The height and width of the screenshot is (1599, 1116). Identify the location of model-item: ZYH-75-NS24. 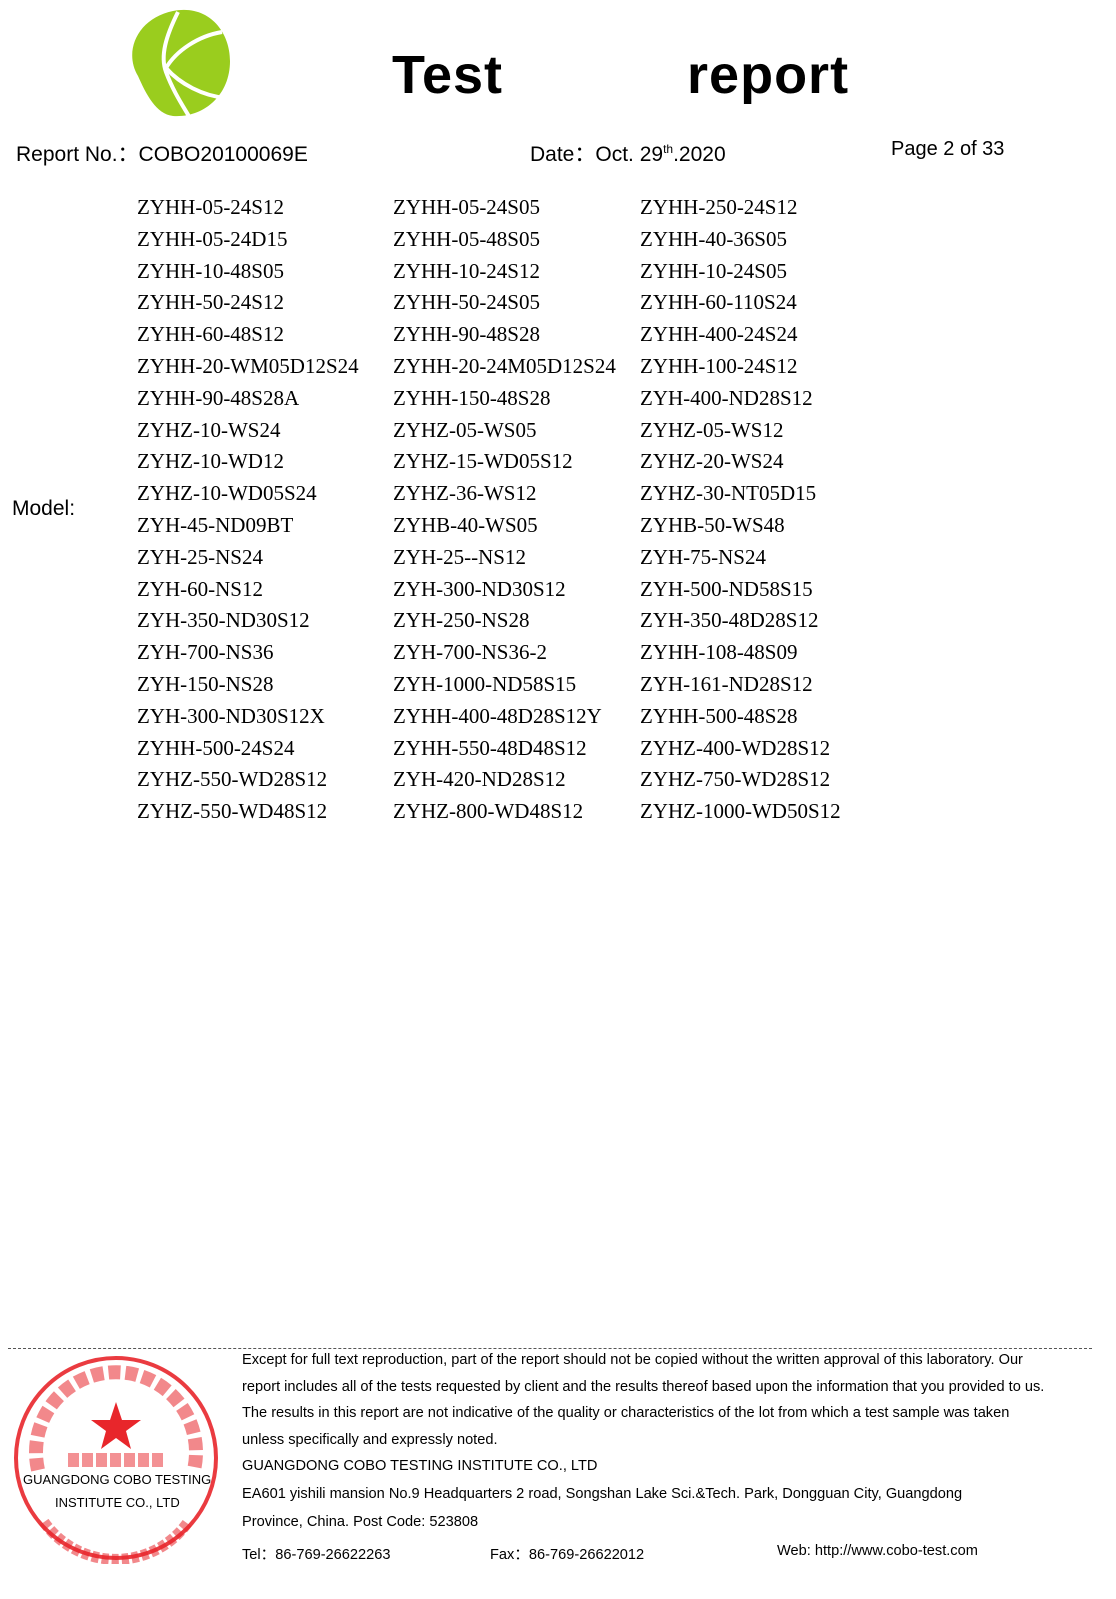
(703, 556).